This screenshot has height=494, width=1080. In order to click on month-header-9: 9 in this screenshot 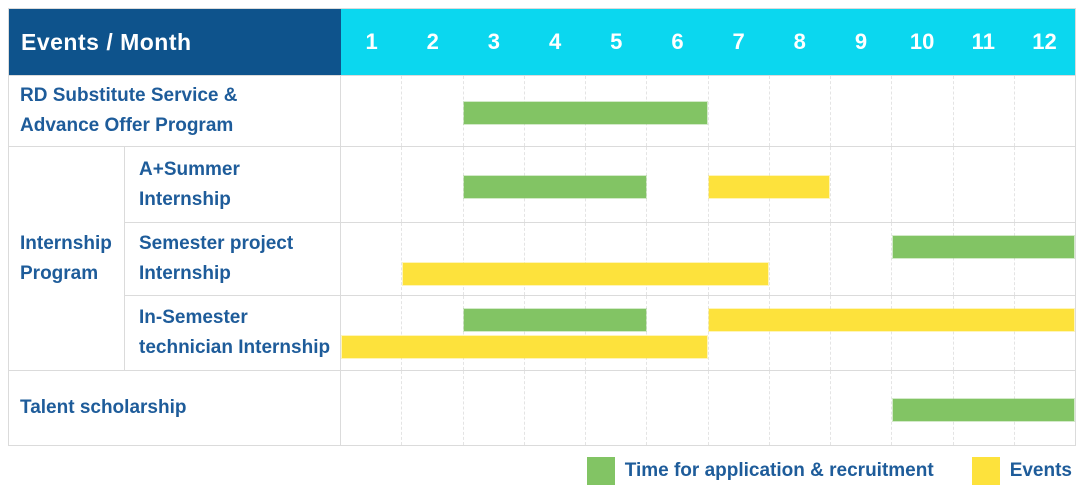, I will do `click(861, 41)`.